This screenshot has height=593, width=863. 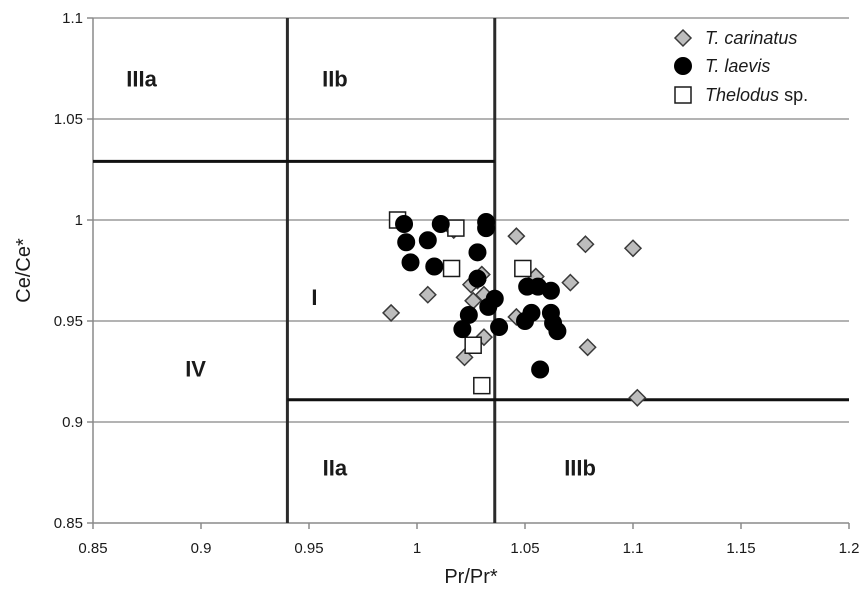 I want to click on data-points, so click(x=514, y=309).